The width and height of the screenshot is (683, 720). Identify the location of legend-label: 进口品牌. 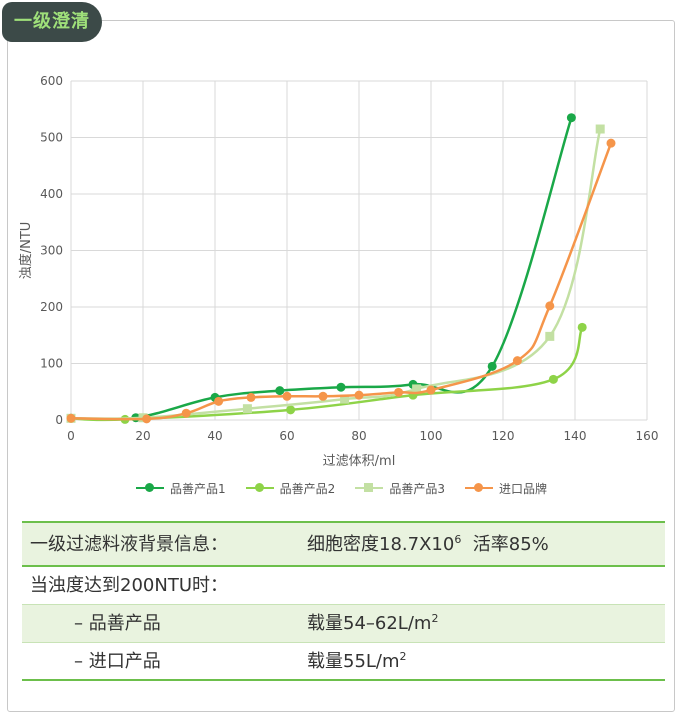
(522, 488).